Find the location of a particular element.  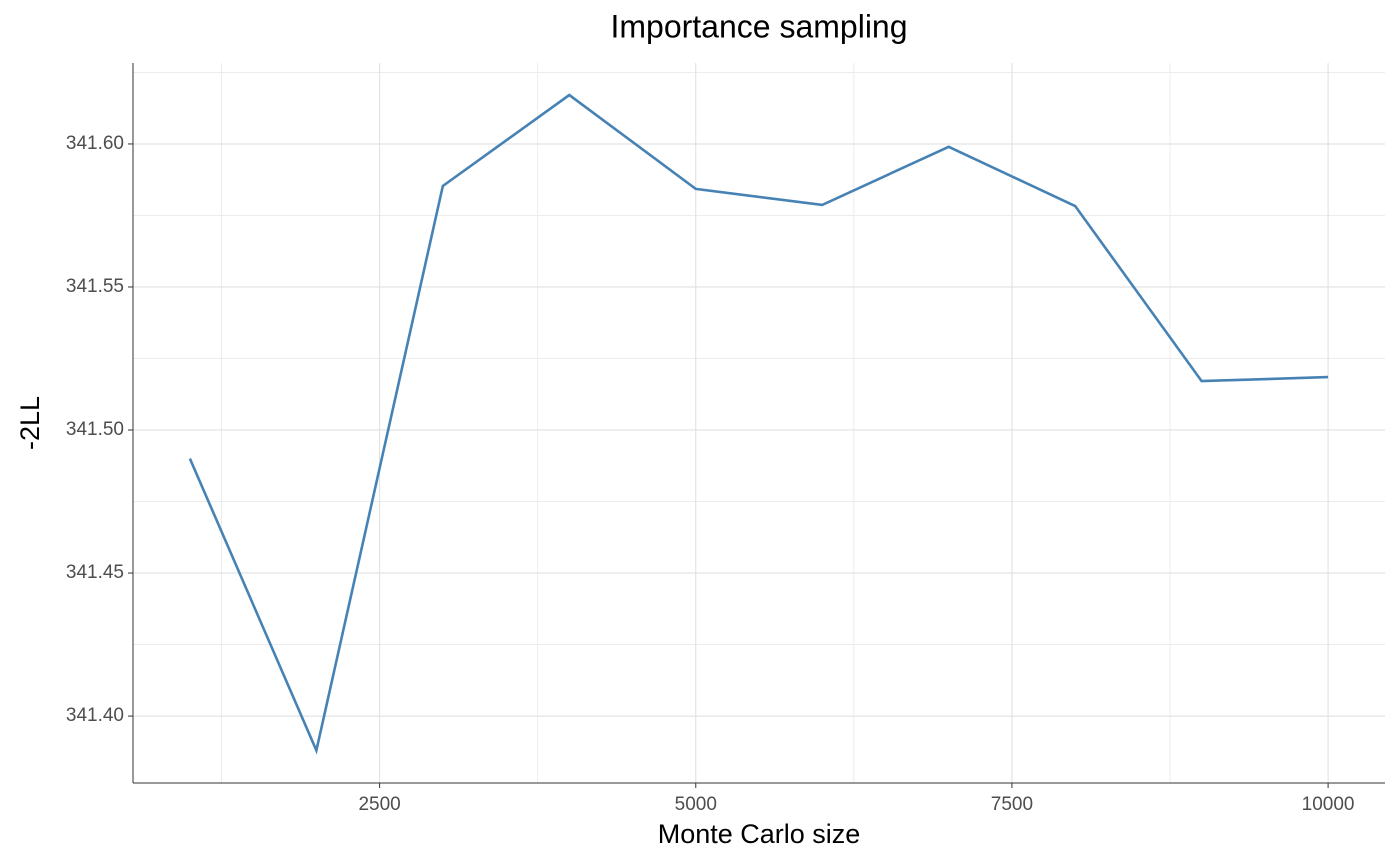

y-tick-label: 341.50 is located at coordinates (95, 429).